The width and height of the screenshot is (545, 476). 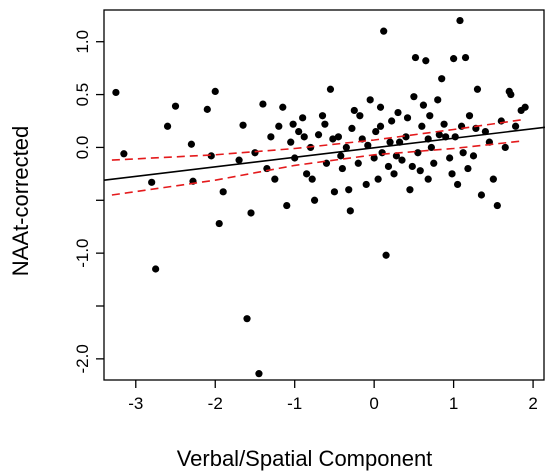 I want to click on y-tick-label: 1.0, so click(x=82, y=42).